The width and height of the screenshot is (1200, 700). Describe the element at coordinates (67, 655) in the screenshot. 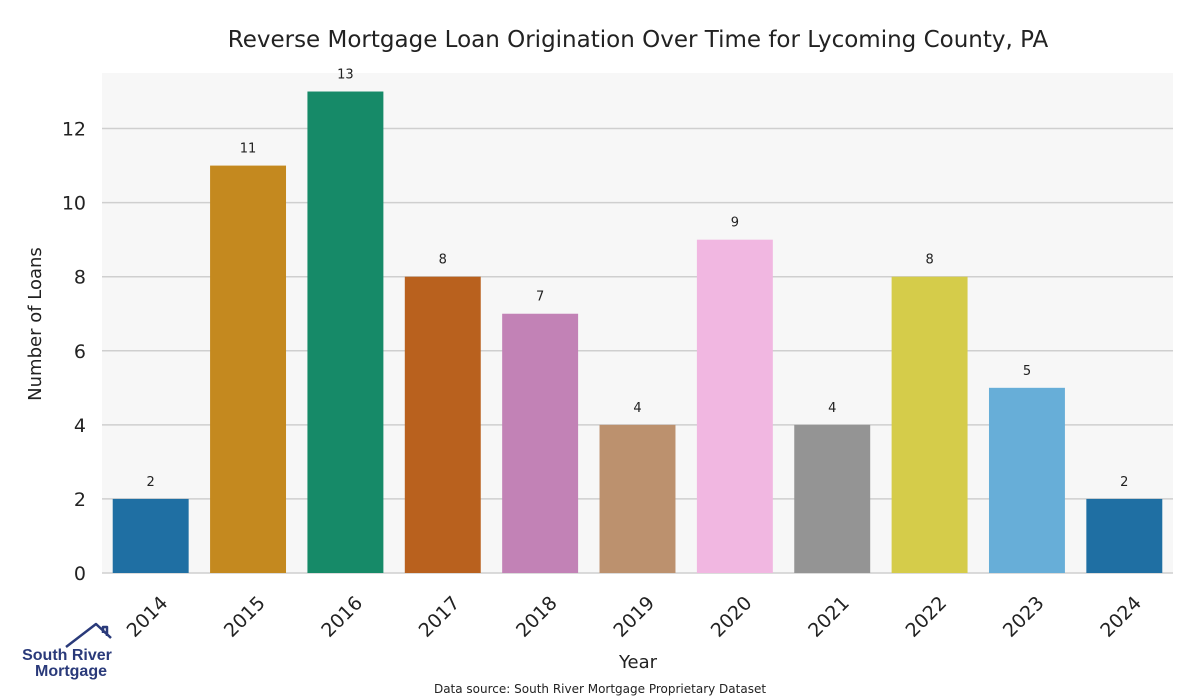

I see `logo-line1: South River` at that location.